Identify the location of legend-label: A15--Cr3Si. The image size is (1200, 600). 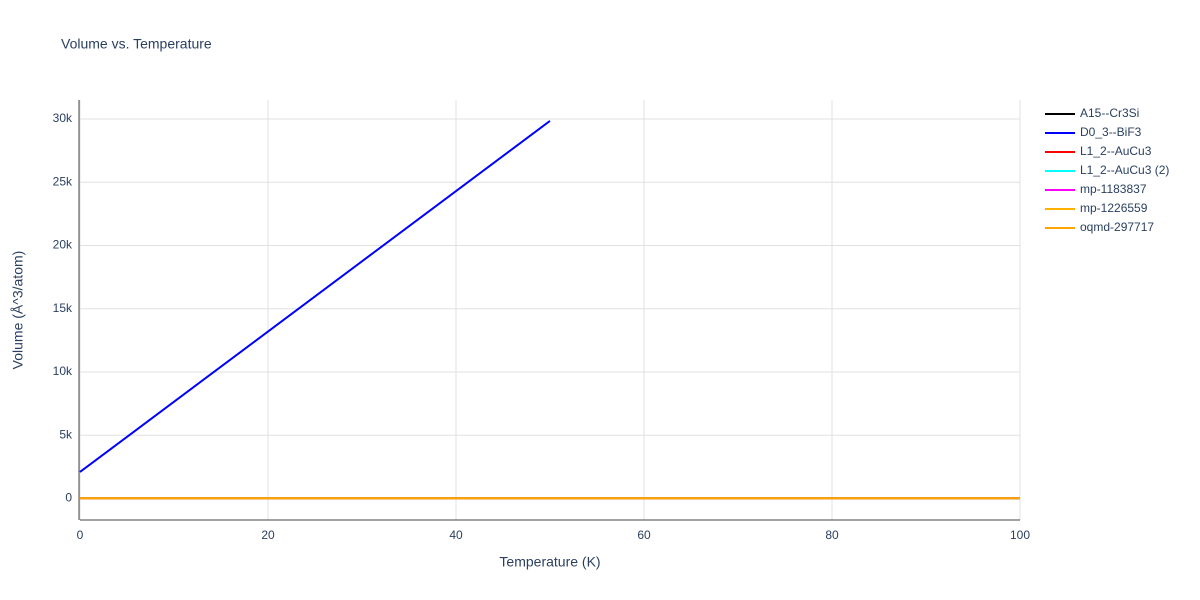
(1109, 113).